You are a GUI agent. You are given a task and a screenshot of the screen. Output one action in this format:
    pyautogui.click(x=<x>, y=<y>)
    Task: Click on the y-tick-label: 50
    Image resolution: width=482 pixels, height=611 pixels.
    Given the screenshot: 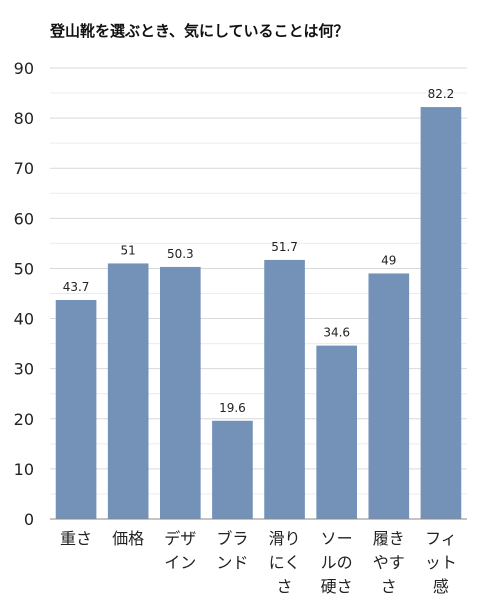 What is the action you would take?
    pyautogui.click(x=24, y=268)
    